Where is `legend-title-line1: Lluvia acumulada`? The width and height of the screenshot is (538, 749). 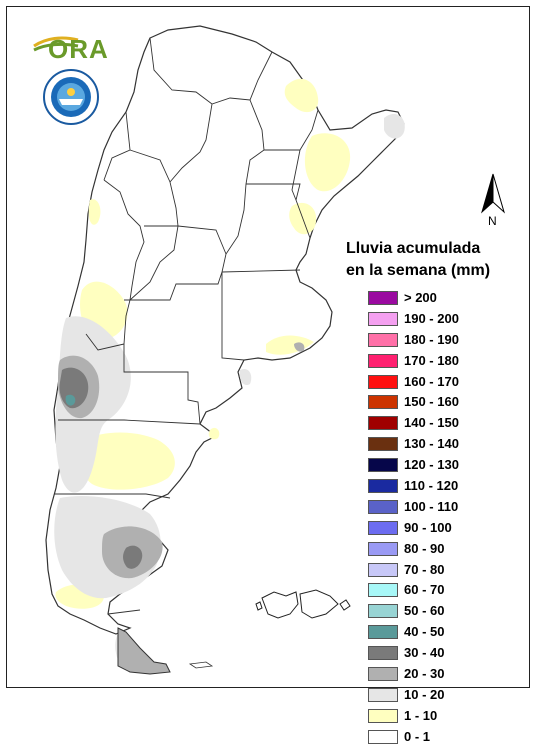 legend-title-line1: Lluvia acumulada is located at coordinates (413, 248).